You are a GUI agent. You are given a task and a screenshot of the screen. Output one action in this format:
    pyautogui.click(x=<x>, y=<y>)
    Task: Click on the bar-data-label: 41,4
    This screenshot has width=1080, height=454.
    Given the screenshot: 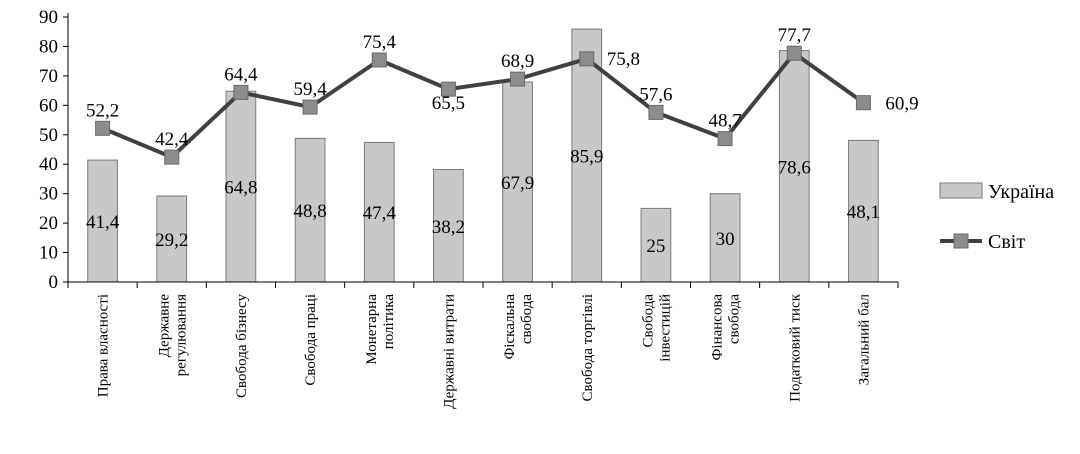 What is the action you would take?
    pyautogui.click(x=103, y=222)
    